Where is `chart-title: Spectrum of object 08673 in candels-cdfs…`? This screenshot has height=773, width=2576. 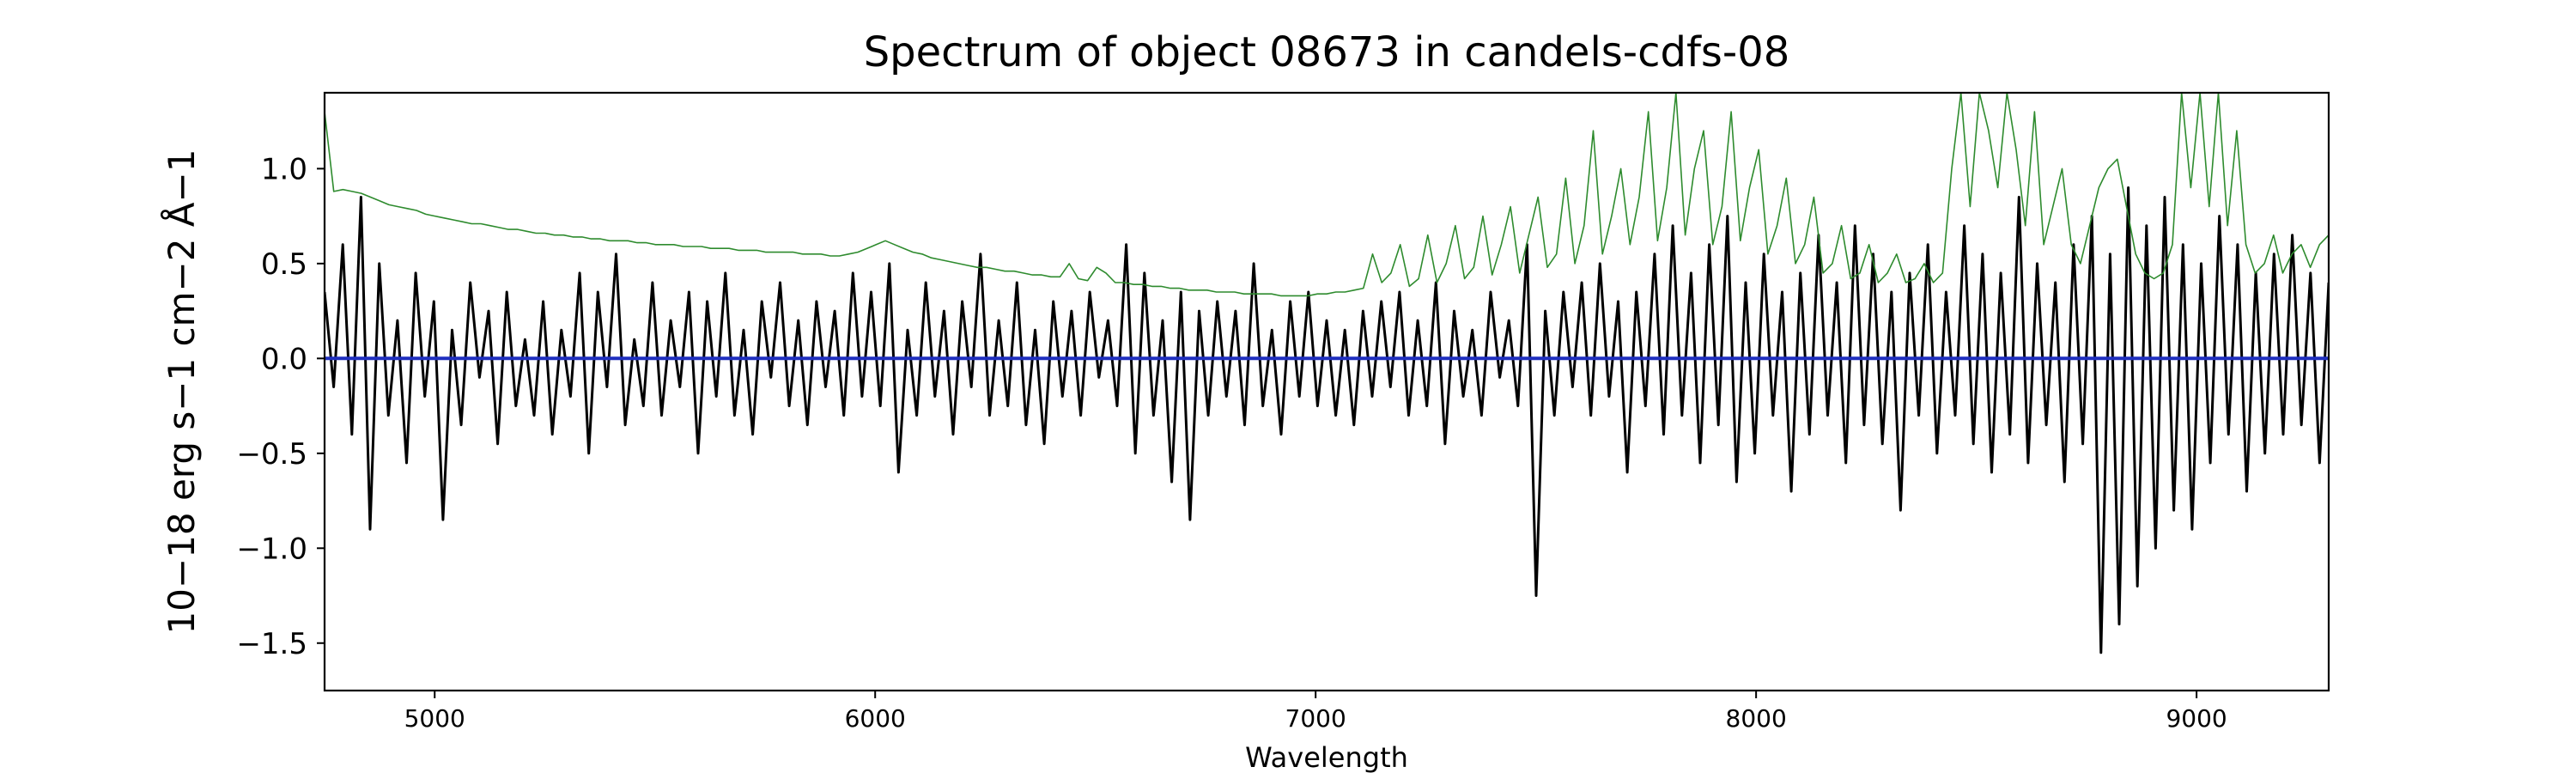
chart-title: Spectrum of object 08673 in candels-cdfs… is located at coordinates (1327, 52).